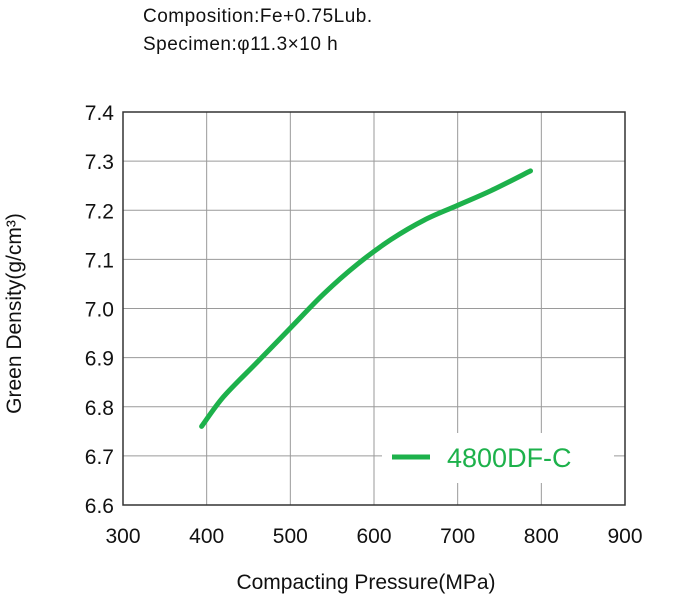 This screenshot has height=597, width=690. What do you see at coordinates (290, 536) in the screenshot?
I see `x-tick-label: 500` at bounding box center [290, 536].